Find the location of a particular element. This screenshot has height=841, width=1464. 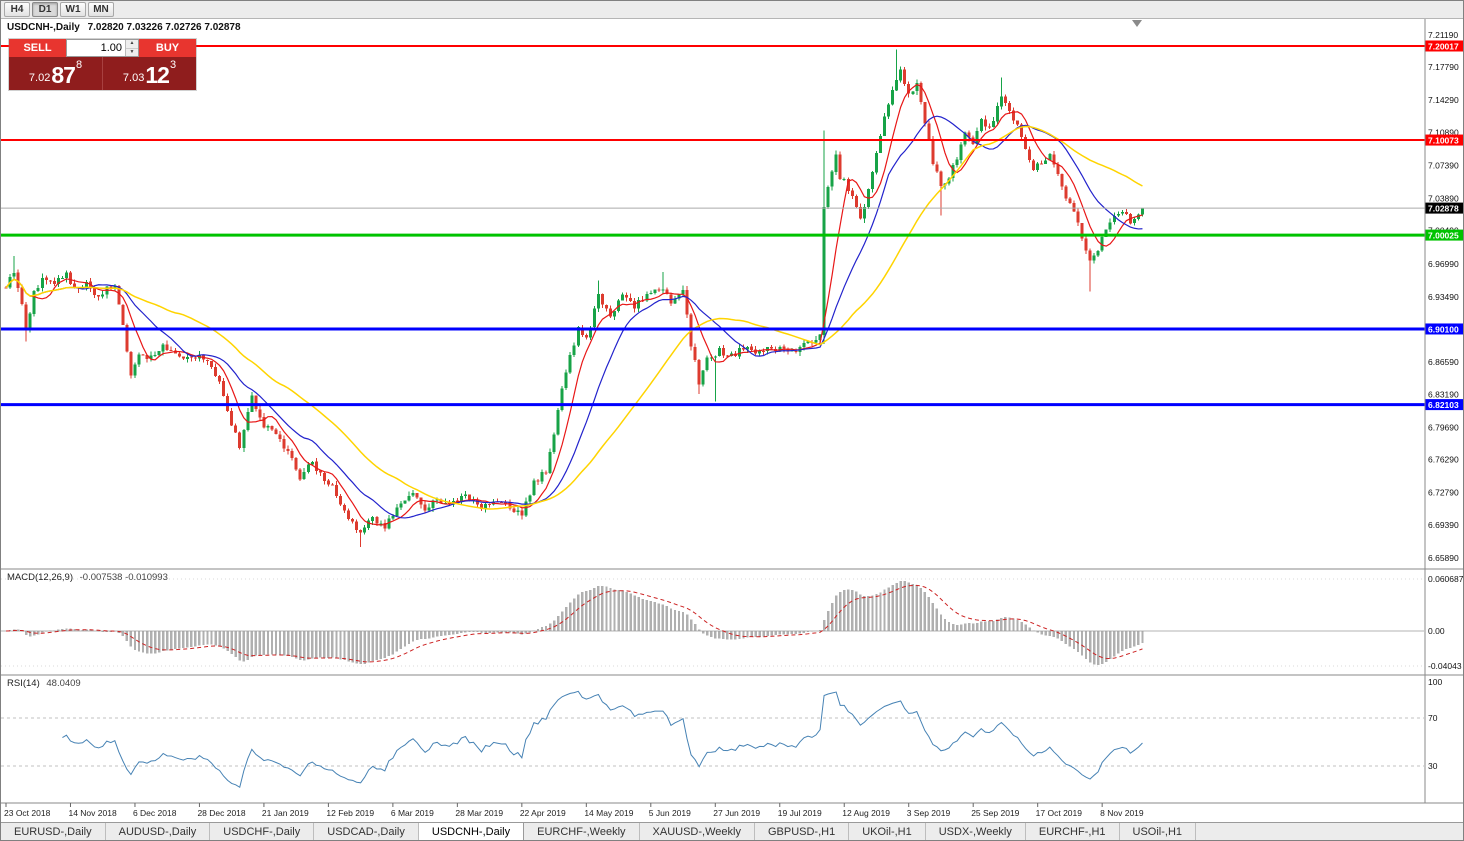

svg-text: 6.86590 is located at coordinates (1443, 362).